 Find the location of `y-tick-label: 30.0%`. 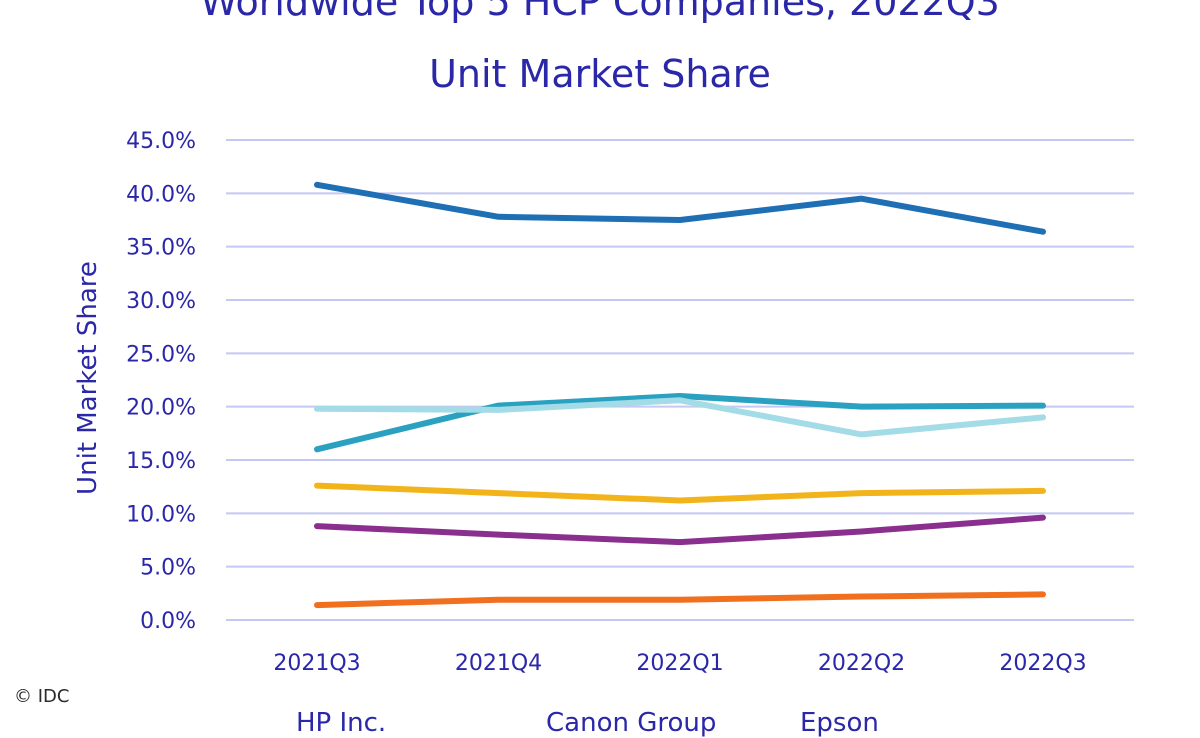

y-tick-label: 30.0% is located at coordinates (161, 301).